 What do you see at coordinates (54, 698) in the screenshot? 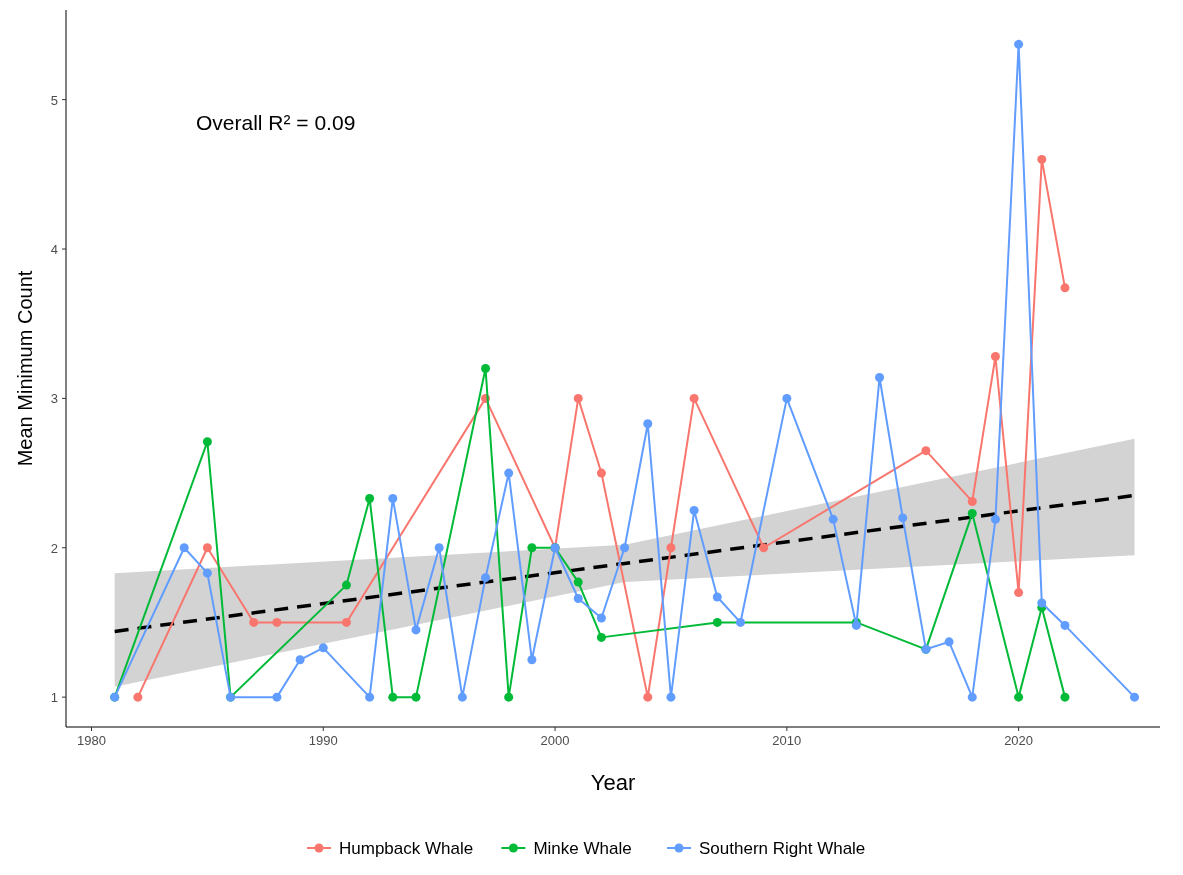
I see `y-tick-label: 1` at bounding box center [54, 698].